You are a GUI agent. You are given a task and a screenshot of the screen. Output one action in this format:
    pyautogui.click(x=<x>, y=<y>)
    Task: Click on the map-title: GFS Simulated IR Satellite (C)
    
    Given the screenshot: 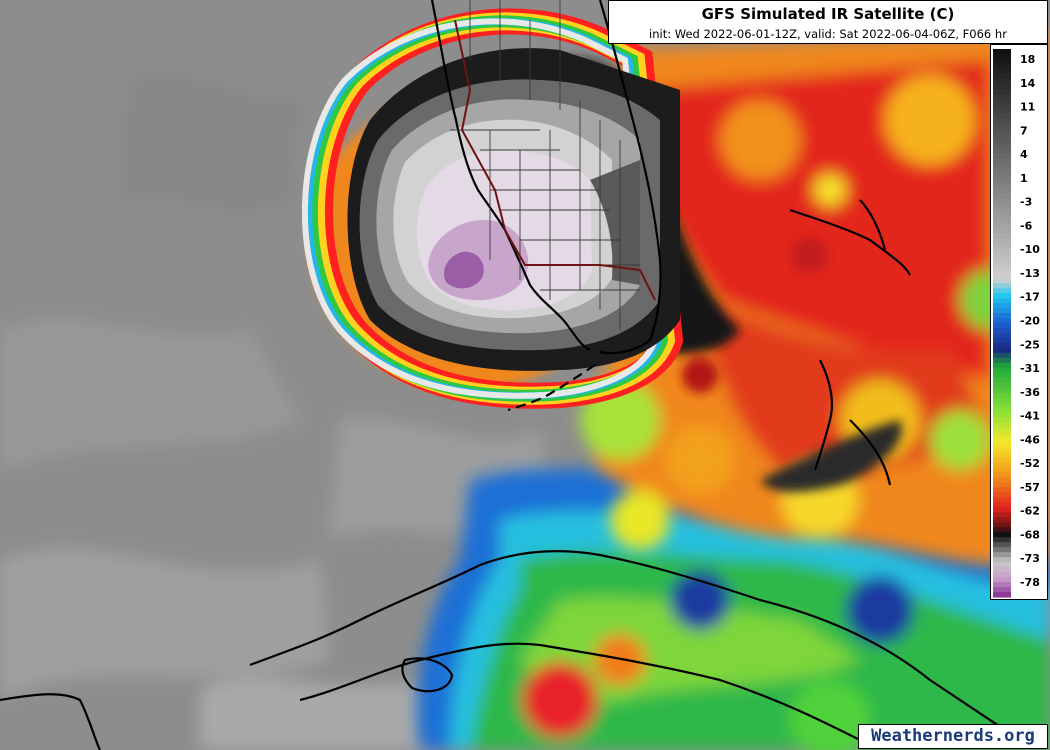 What is the action you would take?
    pyautogui.click(x=828, y=14)
    